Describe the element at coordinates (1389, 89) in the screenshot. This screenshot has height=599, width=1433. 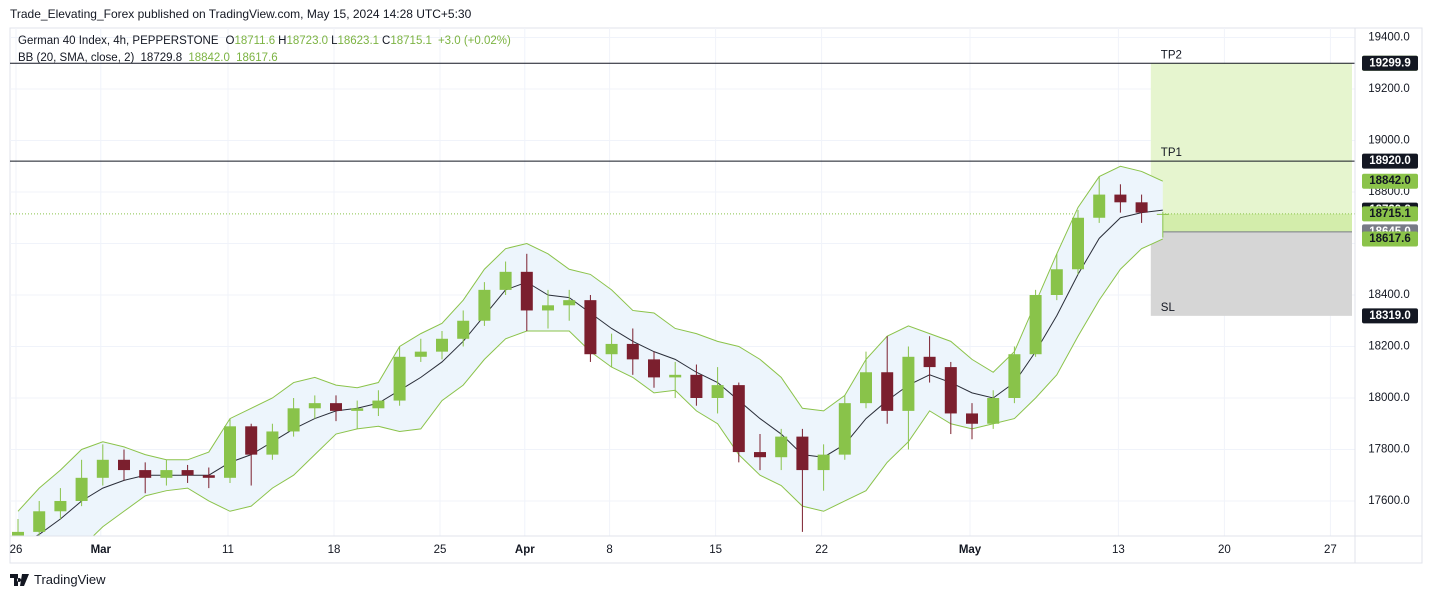
I see `y-tick-label: 19200.0` at that location.